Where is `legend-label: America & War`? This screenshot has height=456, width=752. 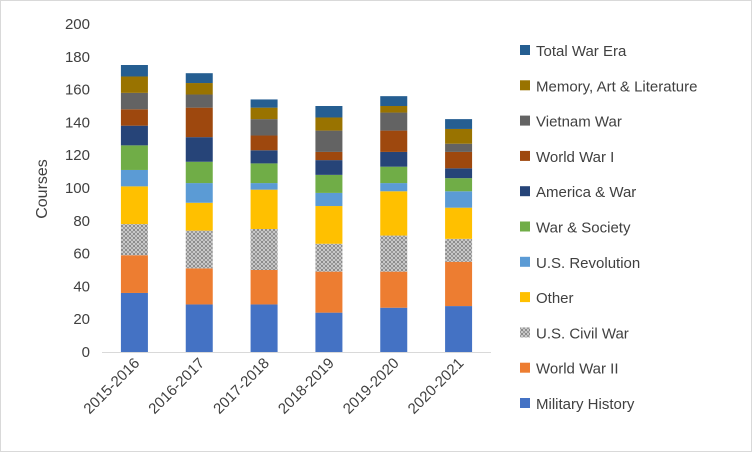 legend-label: America & War is located at coordinates (586, 192).